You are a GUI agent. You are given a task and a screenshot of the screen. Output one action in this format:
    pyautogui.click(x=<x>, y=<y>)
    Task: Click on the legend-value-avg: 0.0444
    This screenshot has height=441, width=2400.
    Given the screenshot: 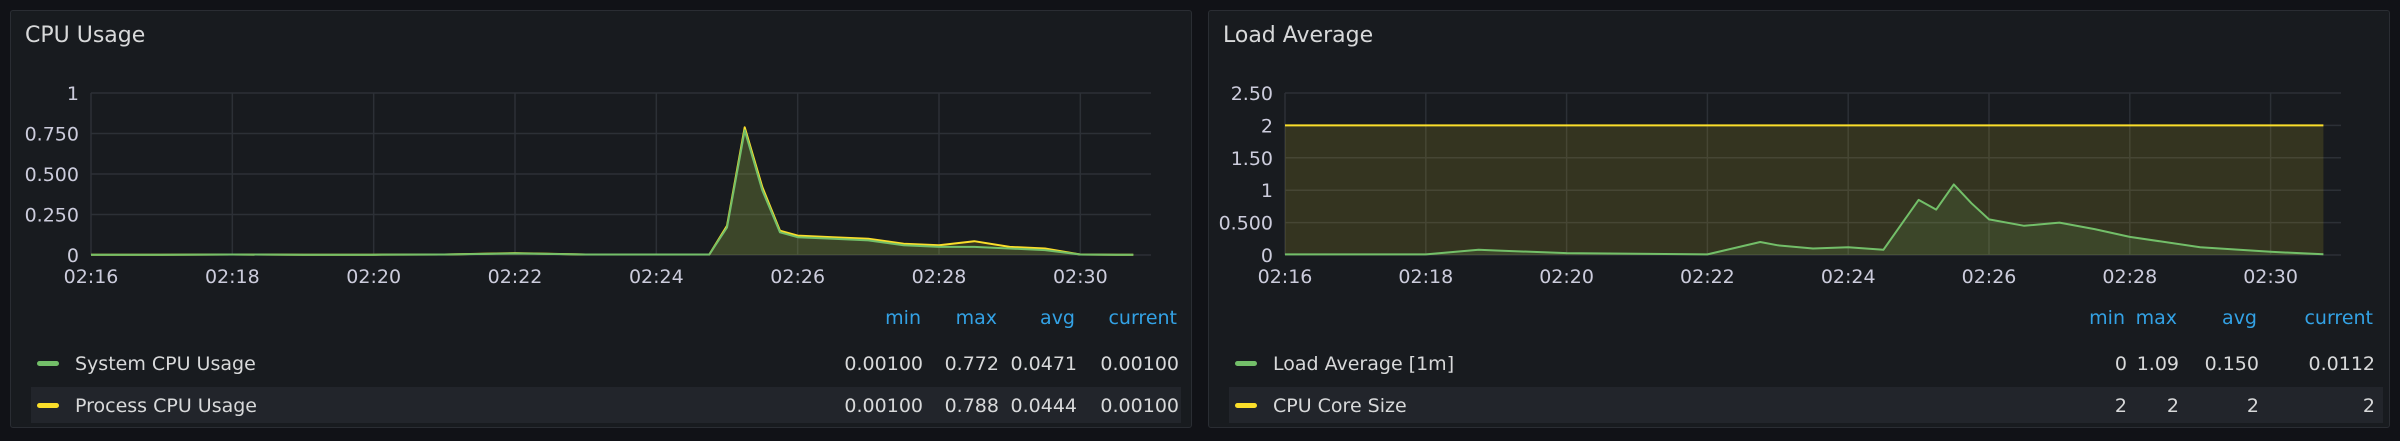 What is the action you would take?
    pyautogui.click(x=1043, y=406)
    